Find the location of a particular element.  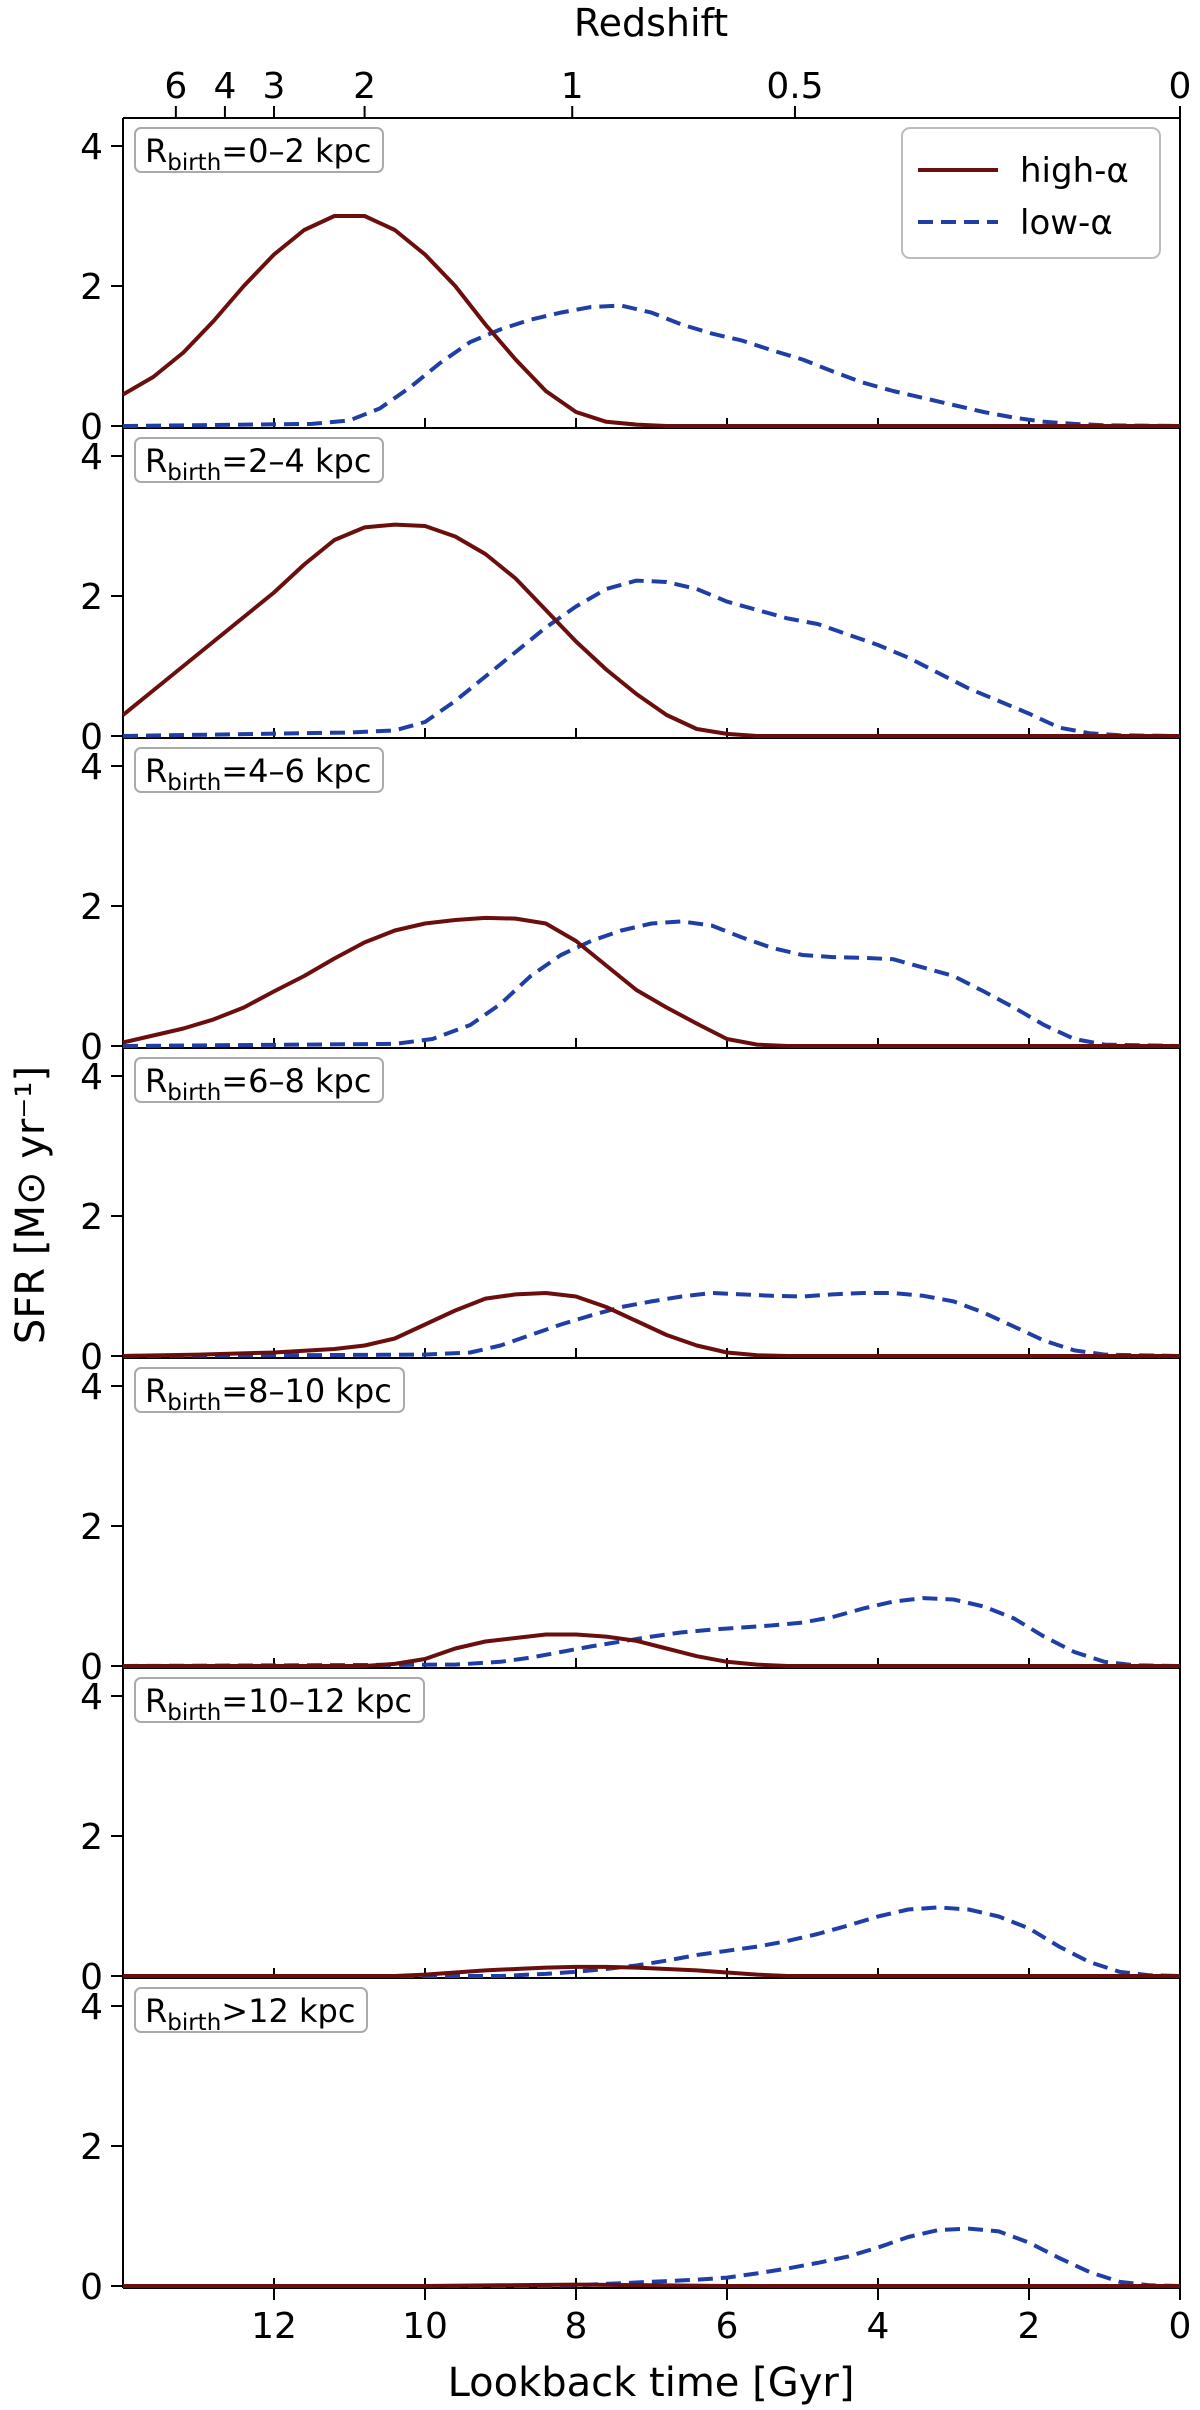

panel-label: Rbirth=2–4 kpc is located at coordinates (259, 461).